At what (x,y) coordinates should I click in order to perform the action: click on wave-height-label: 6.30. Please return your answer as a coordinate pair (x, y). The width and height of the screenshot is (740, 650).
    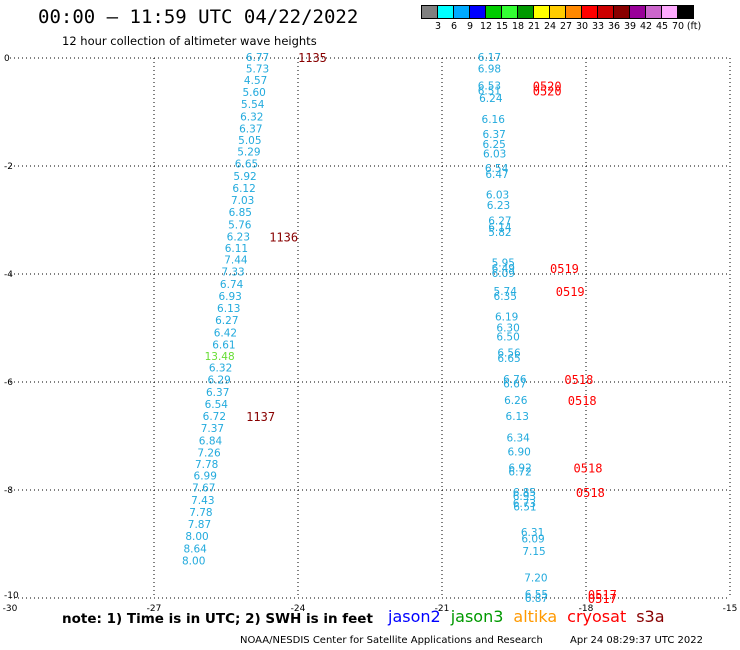
    Looking at the image, I should click on (507, 329).